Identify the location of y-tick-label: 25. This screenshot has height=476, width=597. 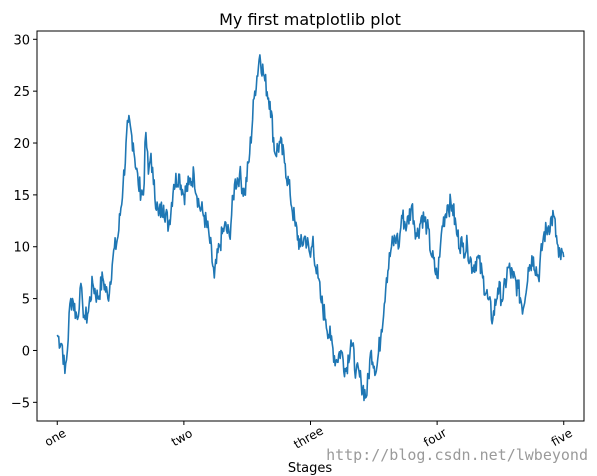
(21, 92).